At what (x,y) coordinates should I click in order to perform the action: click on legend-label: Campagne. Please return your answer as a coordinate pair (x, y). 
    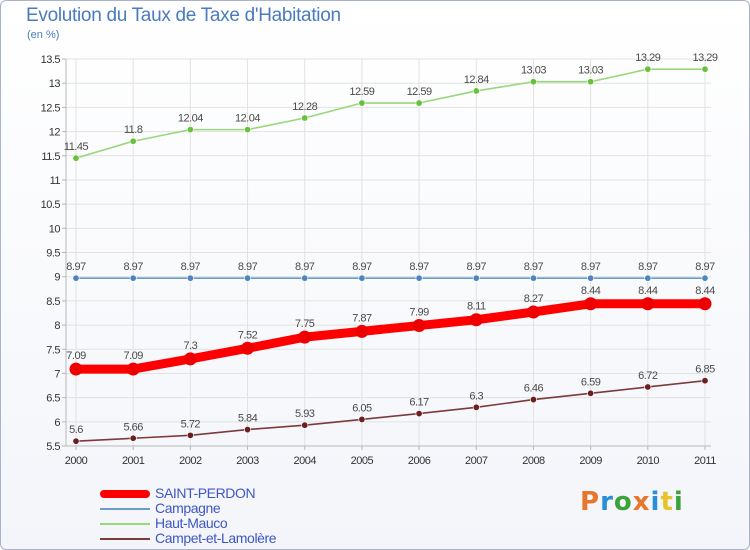
    Looking at the image, I should click on (188, 508).